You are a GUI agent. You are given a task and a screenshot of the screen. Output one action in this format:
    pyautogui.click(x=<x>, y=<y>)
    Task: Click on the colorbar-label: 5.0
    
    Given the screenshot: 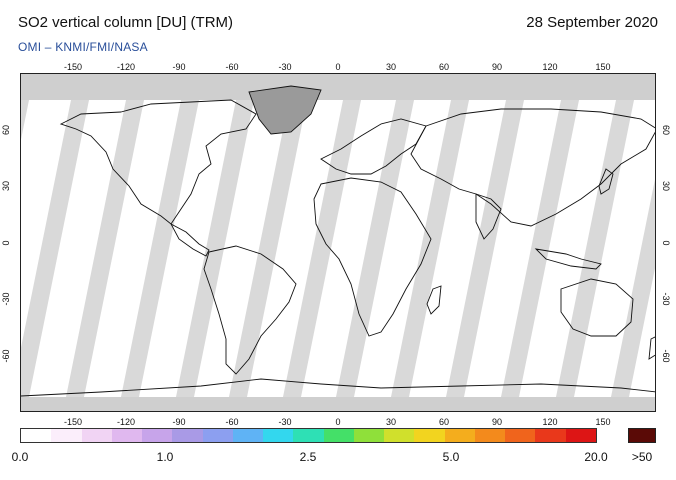 What is the action you would take?
    pyautogui.click(x=451, y=457)
    